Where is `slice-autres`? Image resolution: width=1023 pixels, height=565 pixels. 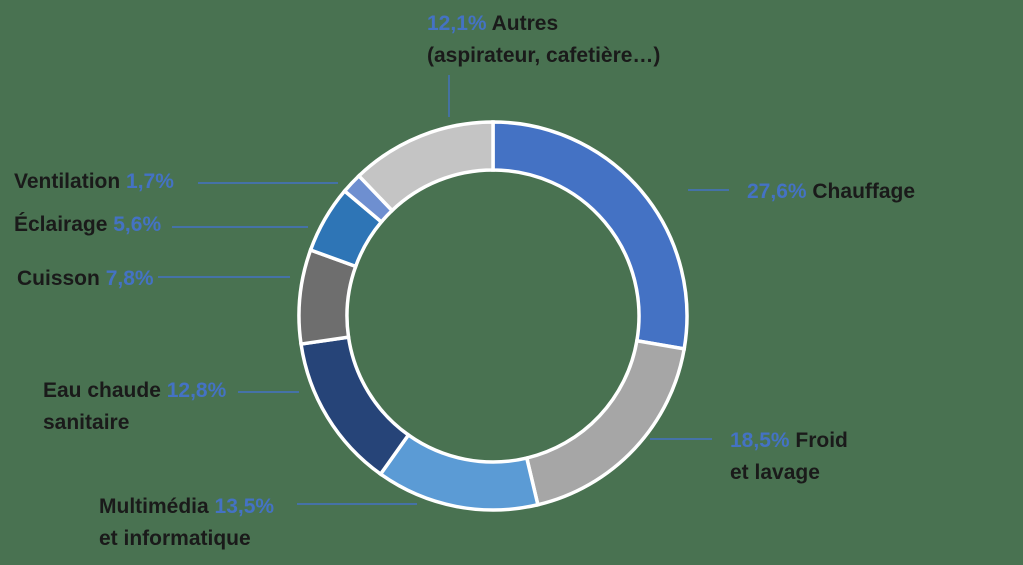
slice-autres is located at coordinates (425, 166).